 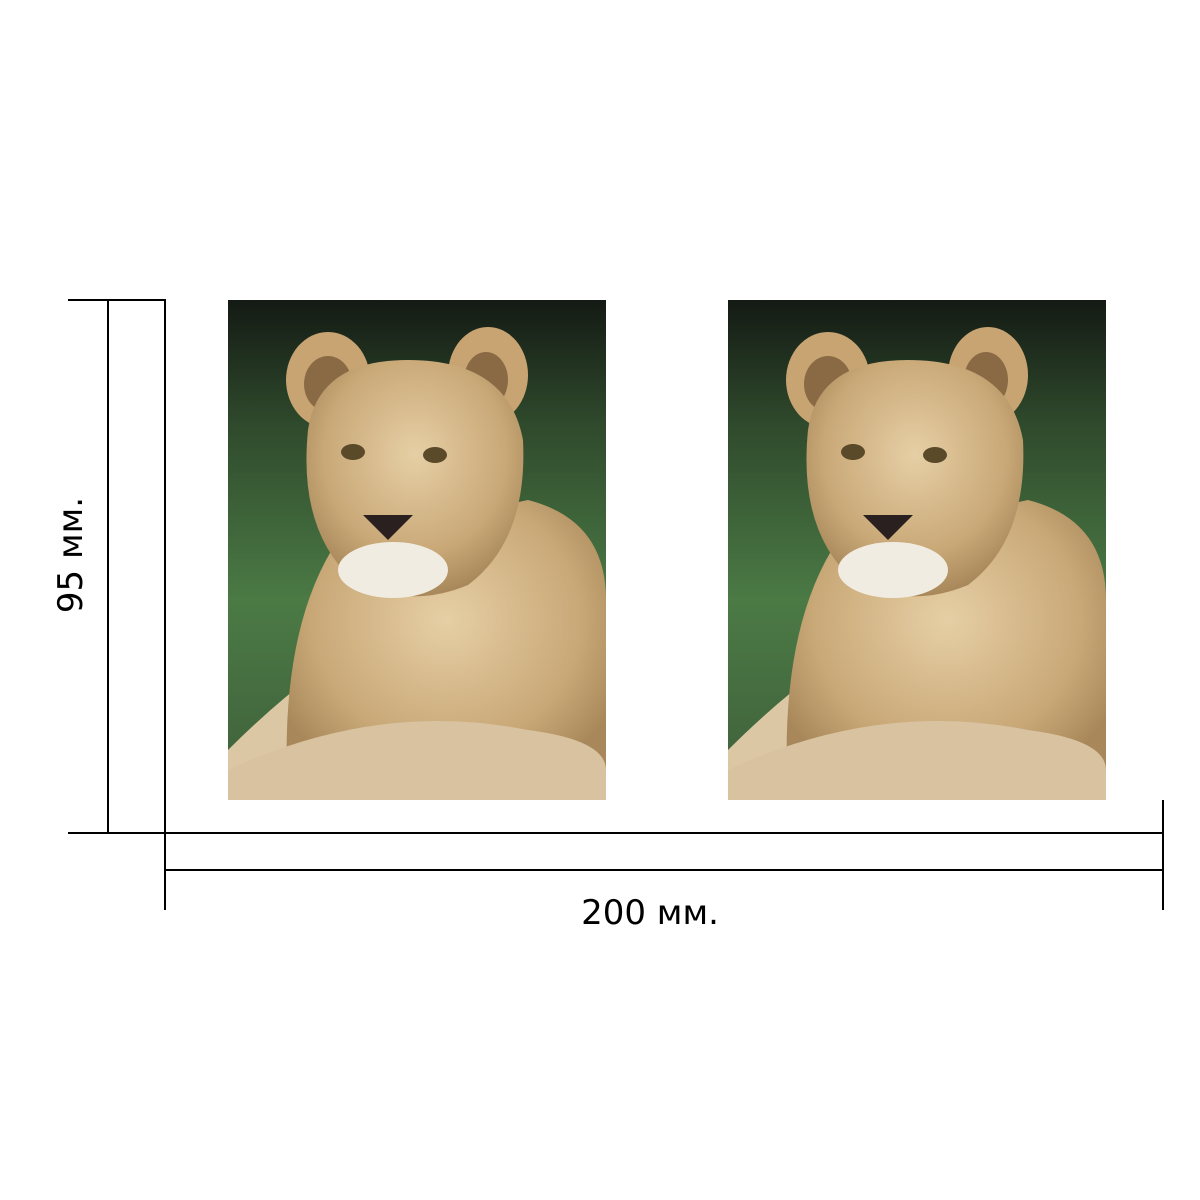 I want to click on width-label: 200 мм., so click(x=650, y=913).